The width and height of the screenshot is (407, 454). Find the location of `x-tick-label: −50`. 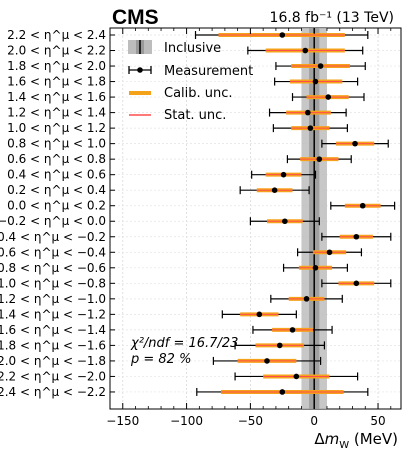

x-tick-label: −50 is located at coordinates (250, 421).